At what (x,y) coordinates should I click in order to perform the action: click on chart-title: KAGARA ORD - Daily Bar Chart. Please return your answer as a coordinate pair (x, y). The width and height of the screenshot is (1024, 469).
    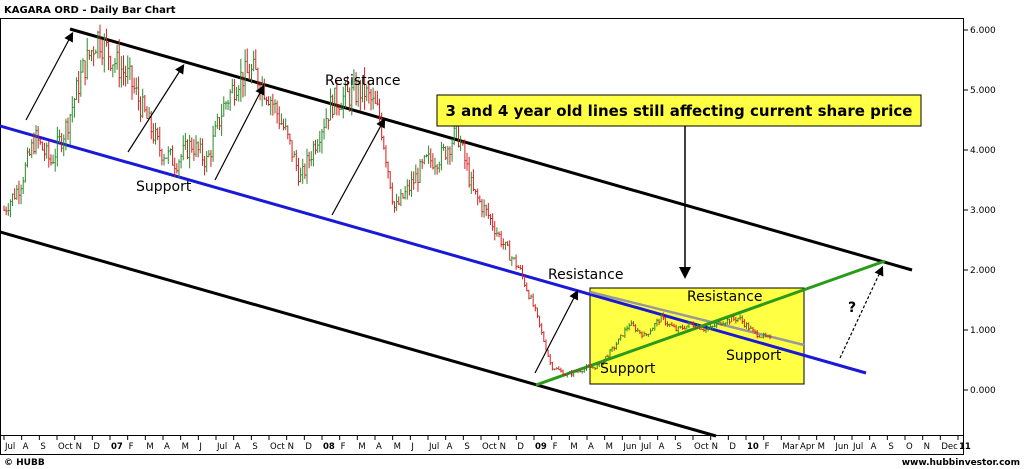
    Looking at the image, I should click on (90, 10).